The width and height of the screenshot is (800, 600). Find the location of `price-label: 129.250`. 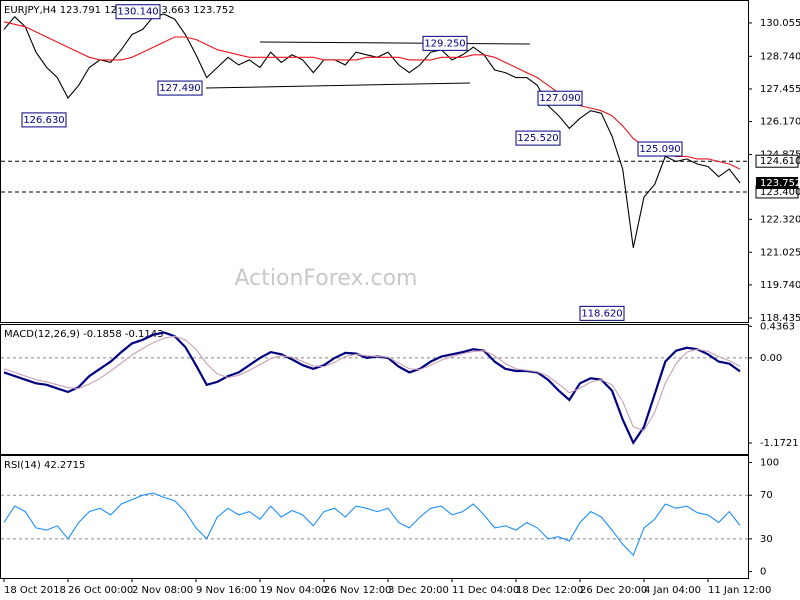

price-label: 129.250 is located at coordinates (444, 43).